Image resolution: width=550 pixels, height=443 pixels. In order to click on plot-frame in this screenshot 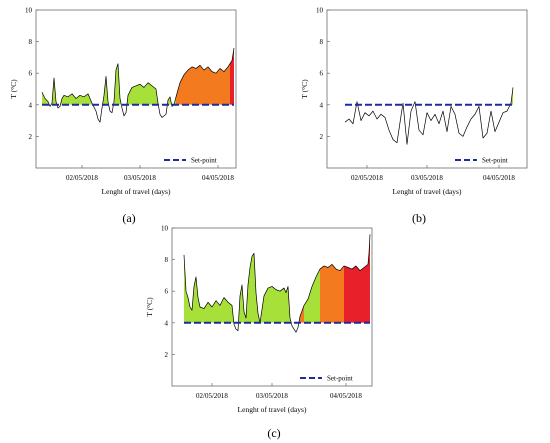, I will do `click(427, 89)`.